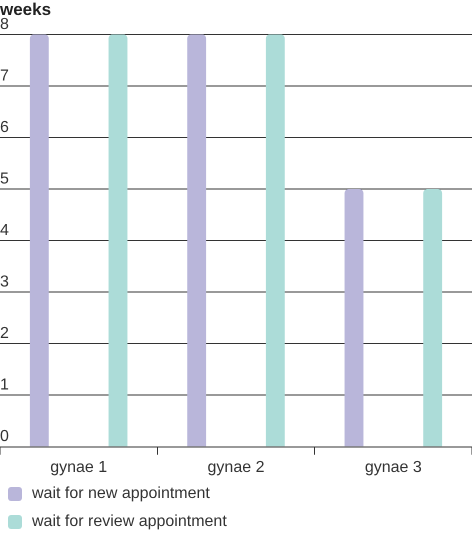 The height and width of the screenshot is (557, 472). I want to click on x-tick-label: gynae 3, so click(393, 467).